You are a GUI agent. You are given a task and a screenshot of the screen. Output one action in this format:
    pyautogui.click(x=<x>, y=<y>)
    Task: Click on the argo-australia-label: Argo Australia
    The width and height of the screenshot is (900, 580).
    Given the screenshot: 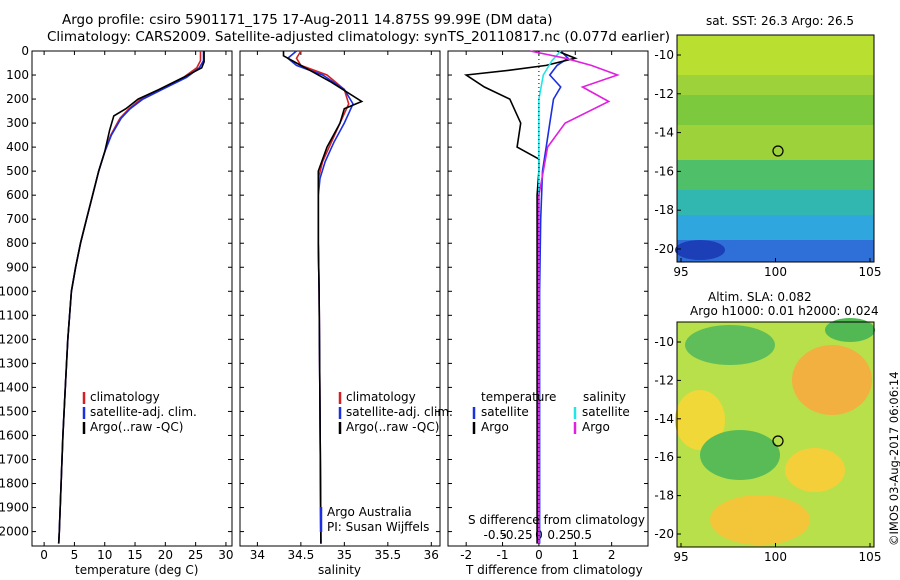 What is the action you would take?
    pyautogui.click(x=369, y=512)
    